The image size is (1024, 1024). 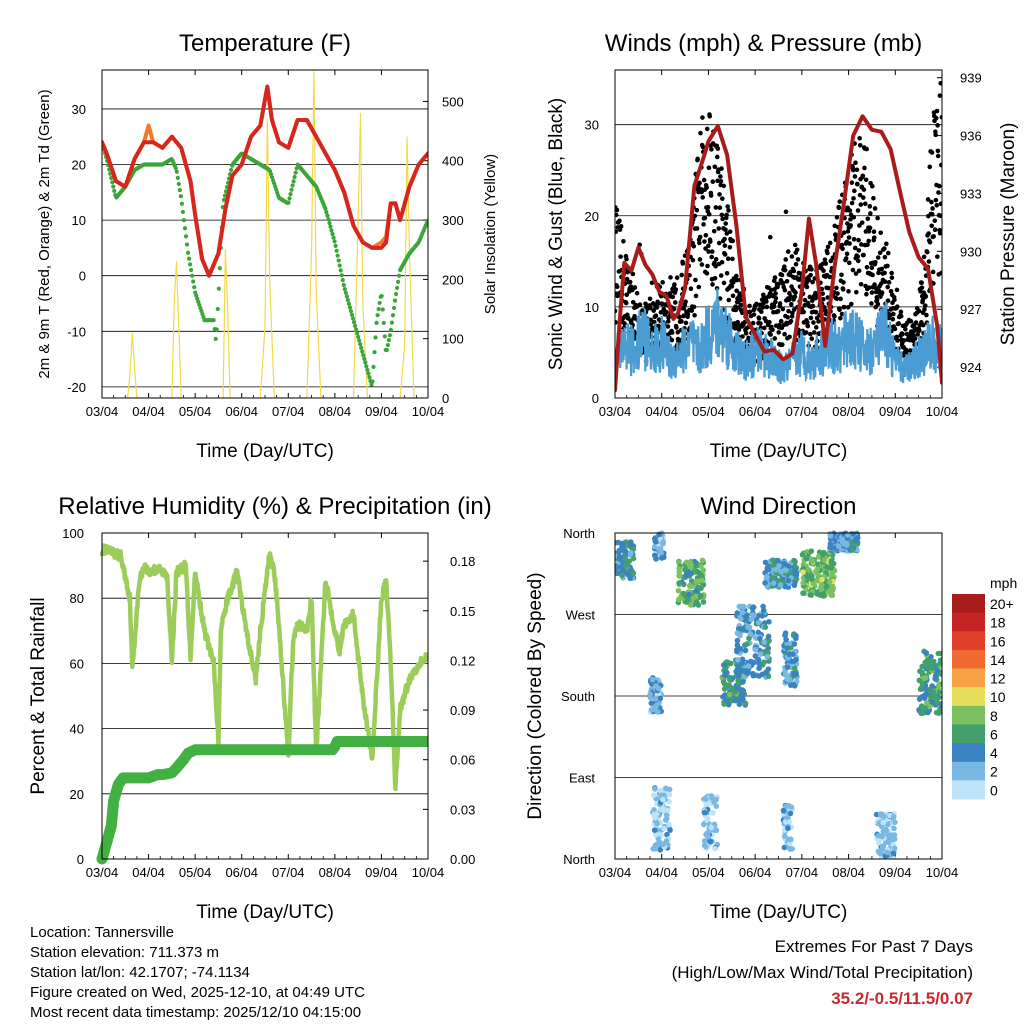 I want to click on y-tick-label: North, so click(x=579, y=533).